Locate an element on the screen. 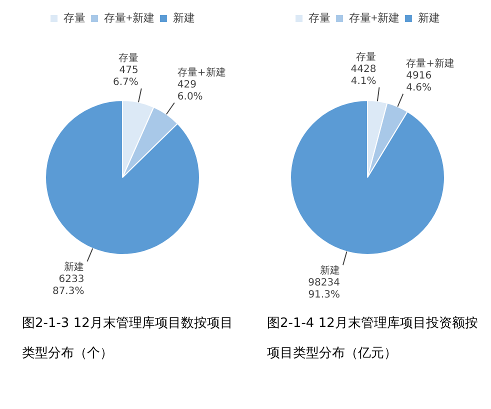 The image size is (491, 409). text: 图2-1-3 12月末管理库项目数按项目类型分布（个） is located at coordinates (127, 339).